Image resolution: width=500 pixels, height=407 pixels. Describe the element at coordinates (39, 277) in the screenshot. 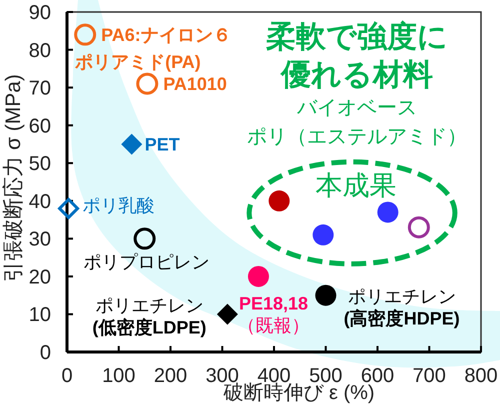

I see `y-tick-label: 20` at that location.